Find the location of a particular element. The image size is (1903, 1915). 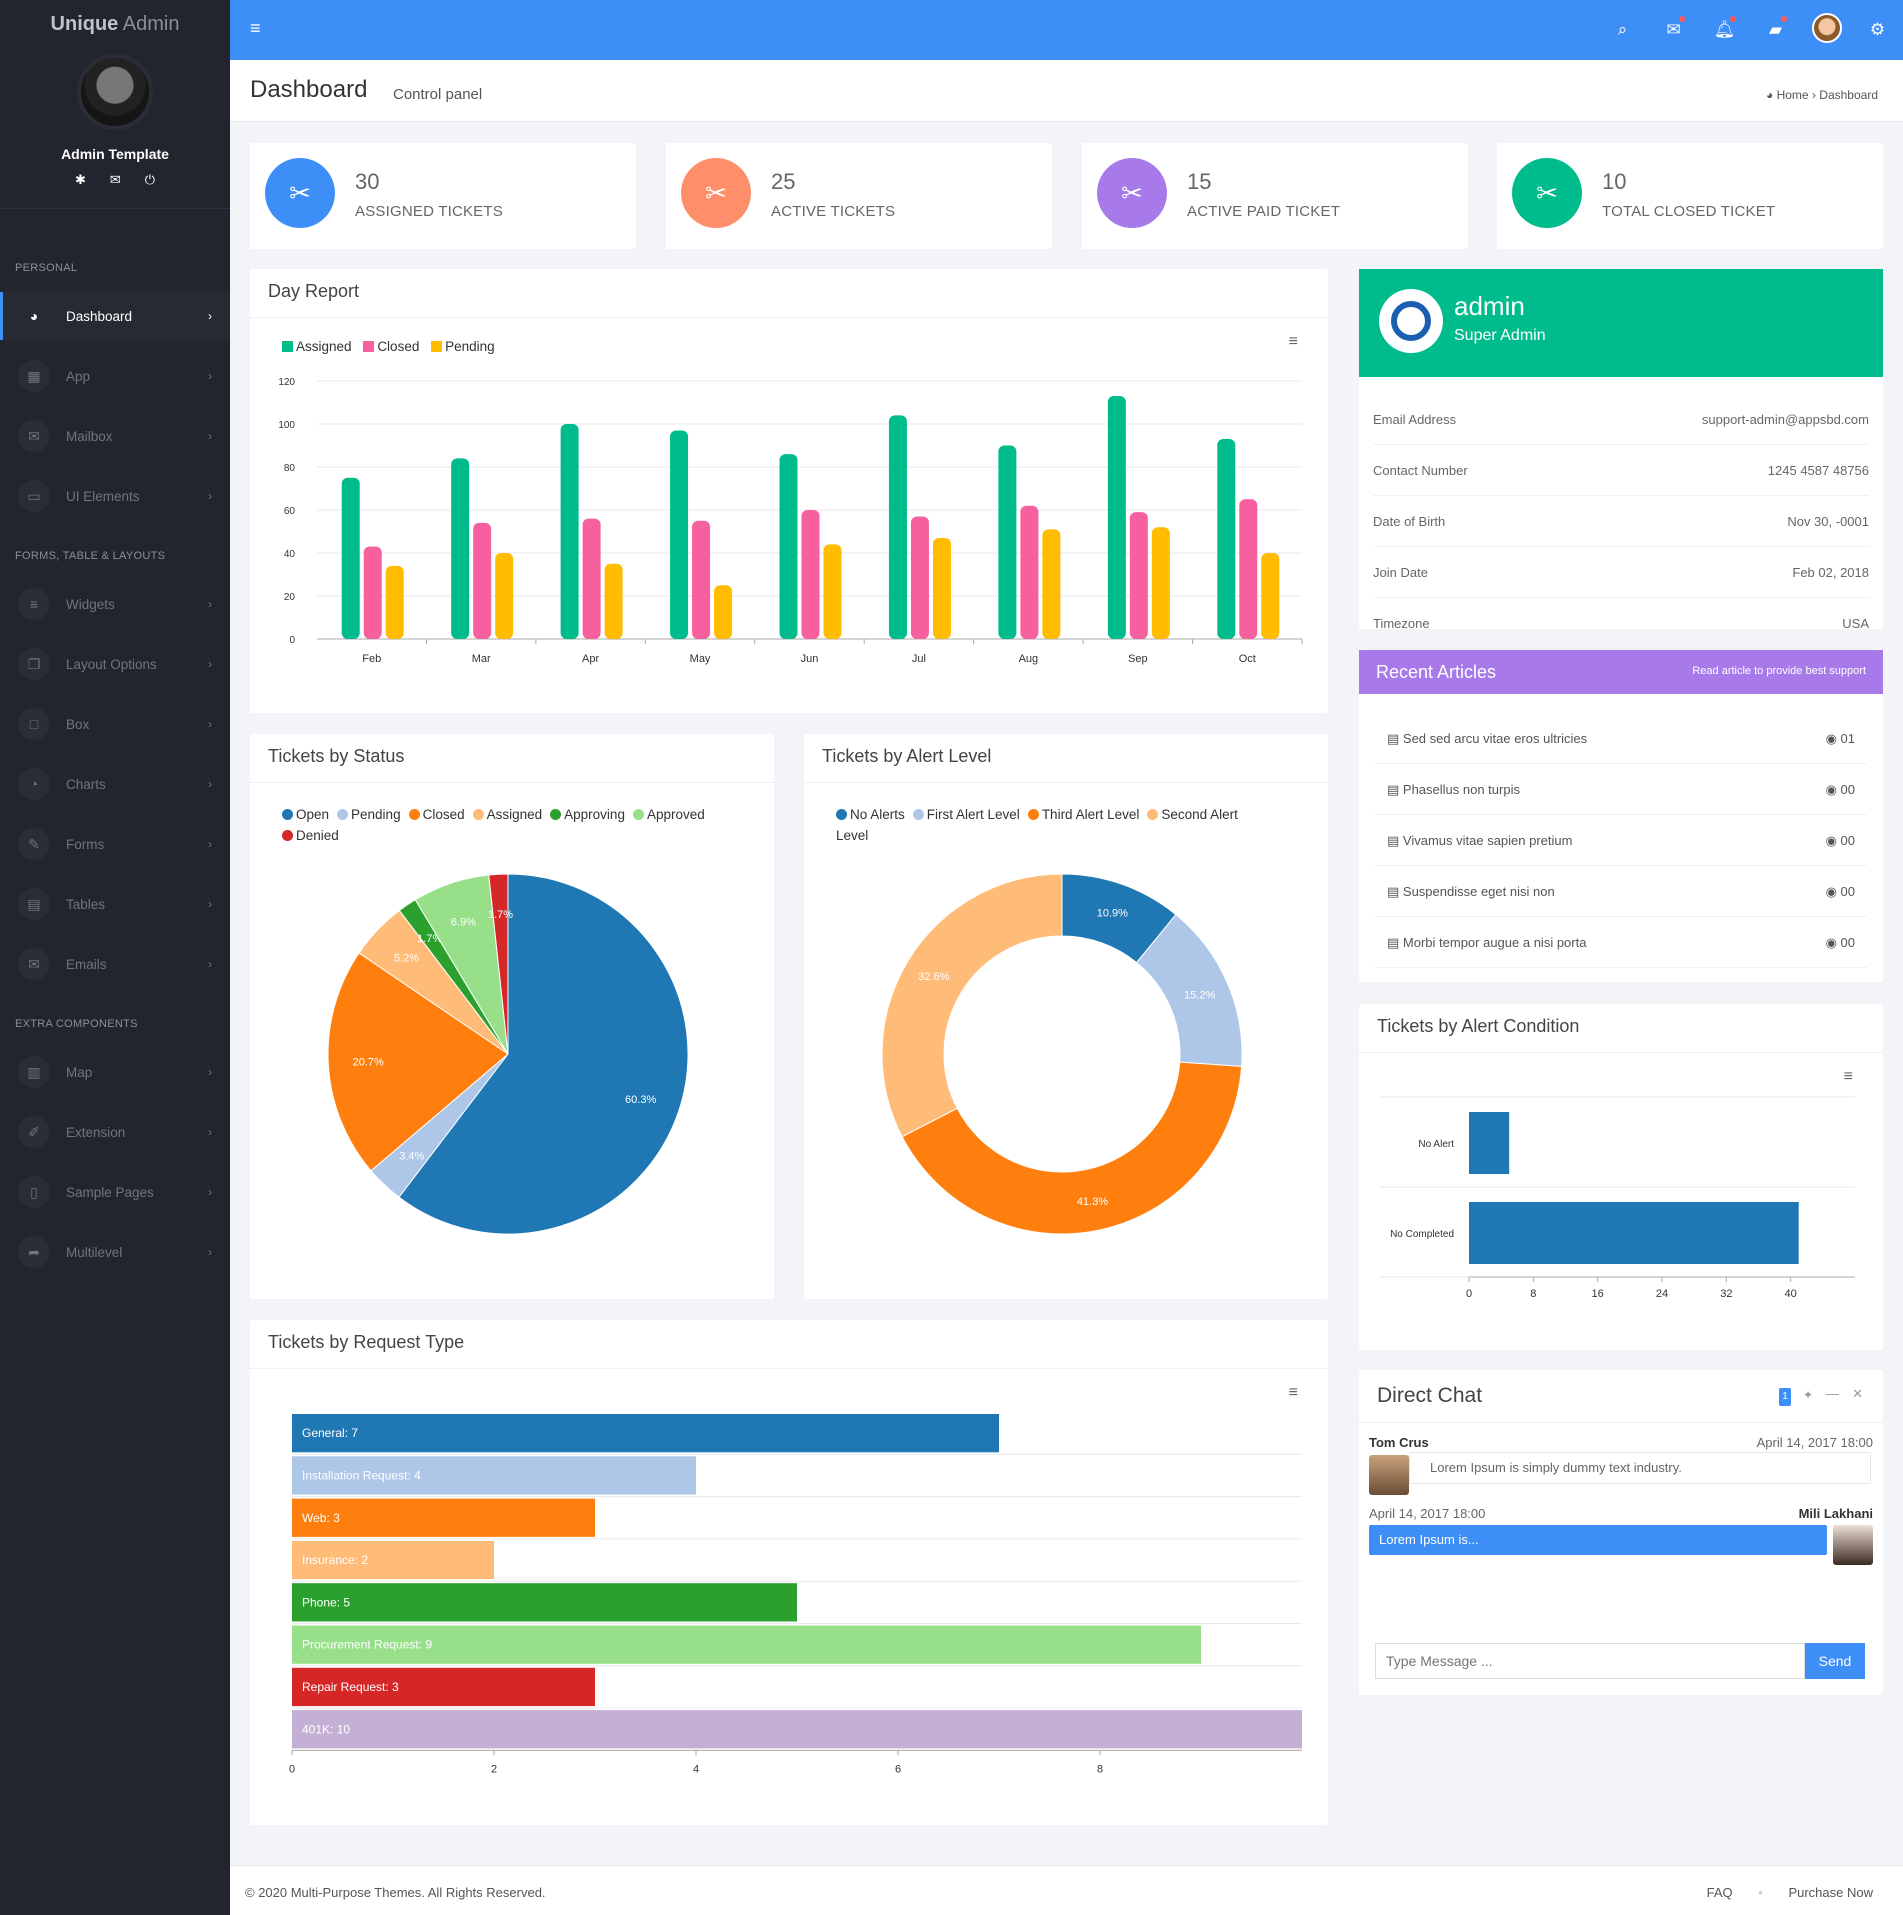

article-title: Phasellus non turpis is located at coordinates (1461, 789).